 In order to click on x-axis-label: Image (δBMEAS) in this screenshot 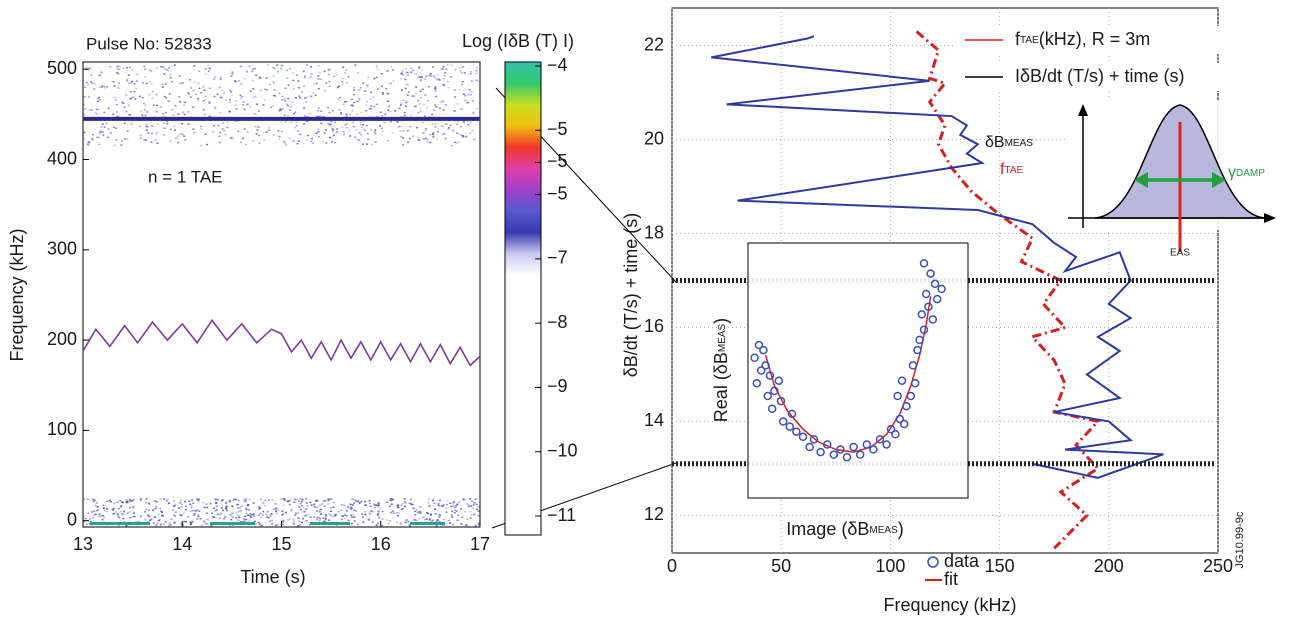, I will do `click(844, 529)`.